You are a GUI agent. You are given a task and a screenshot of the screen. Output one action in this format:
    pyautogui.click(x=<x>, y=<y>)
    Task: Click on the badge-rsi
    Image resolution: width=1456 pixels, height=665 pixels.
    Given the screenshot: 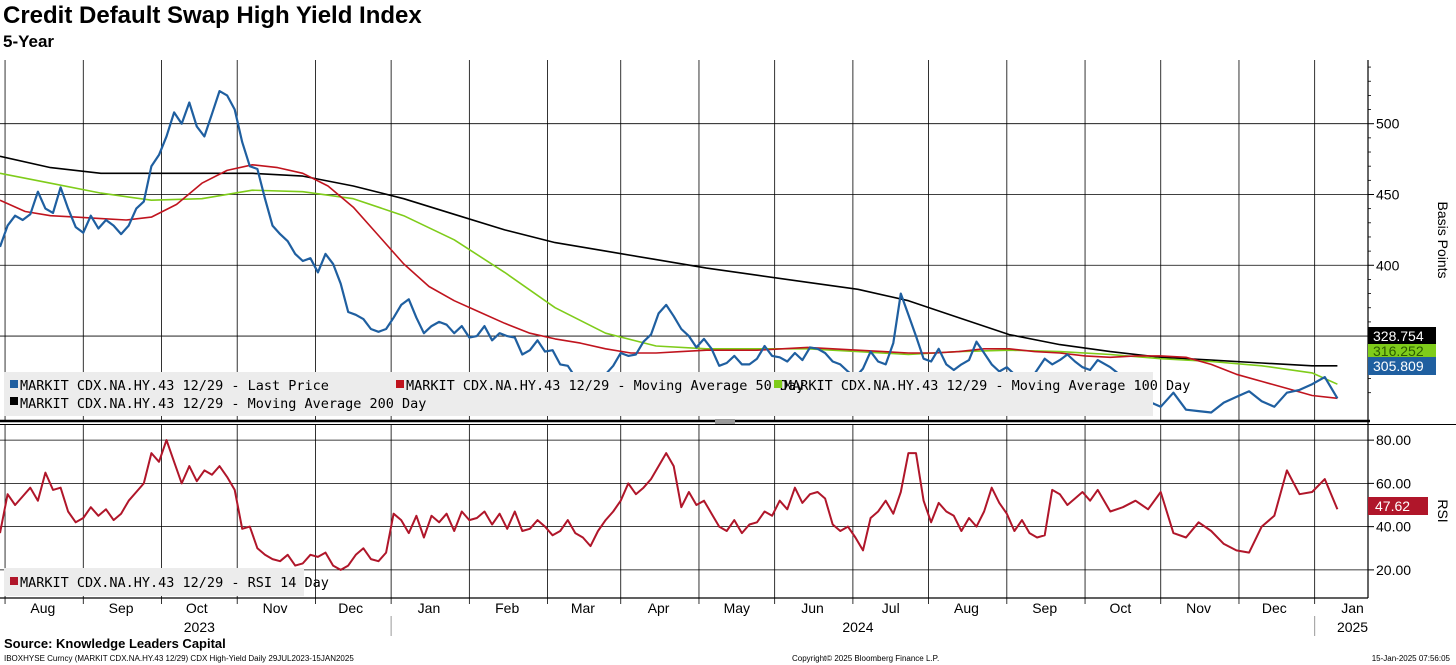 What is the action you would take?
    pyautogui.click(x=1398, y=506)
    